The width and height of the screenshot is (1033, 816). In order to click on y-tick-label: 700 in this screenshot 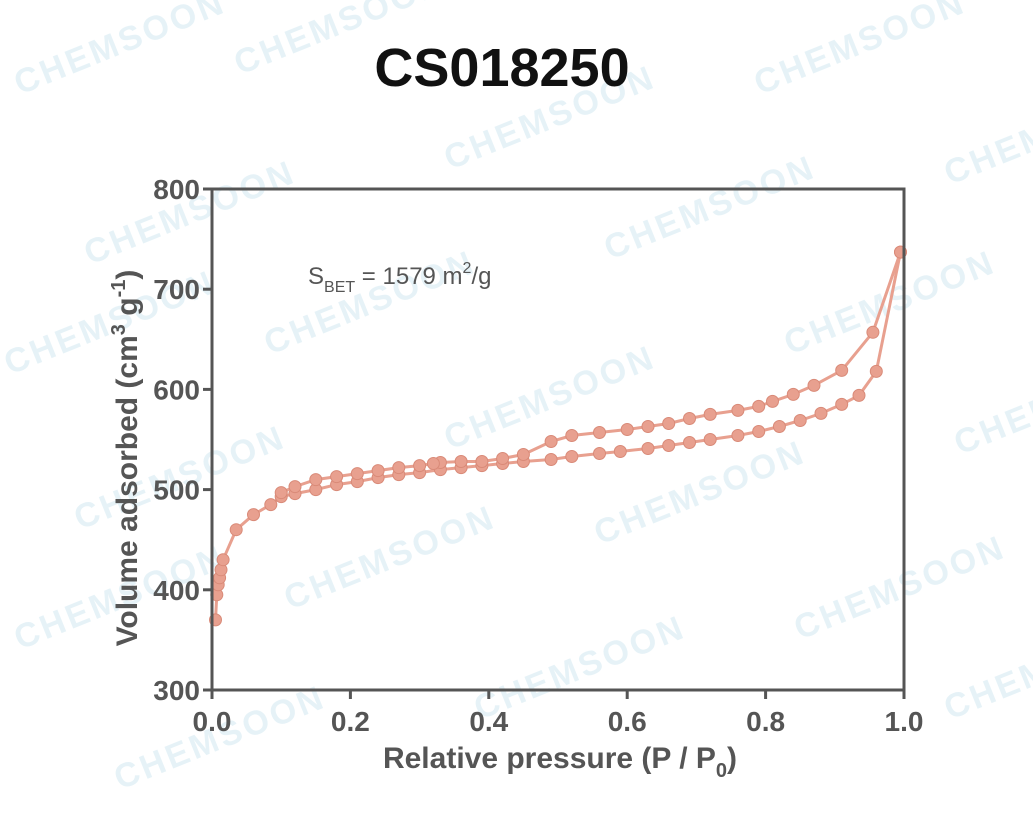, I will do `click(176, 289)`.